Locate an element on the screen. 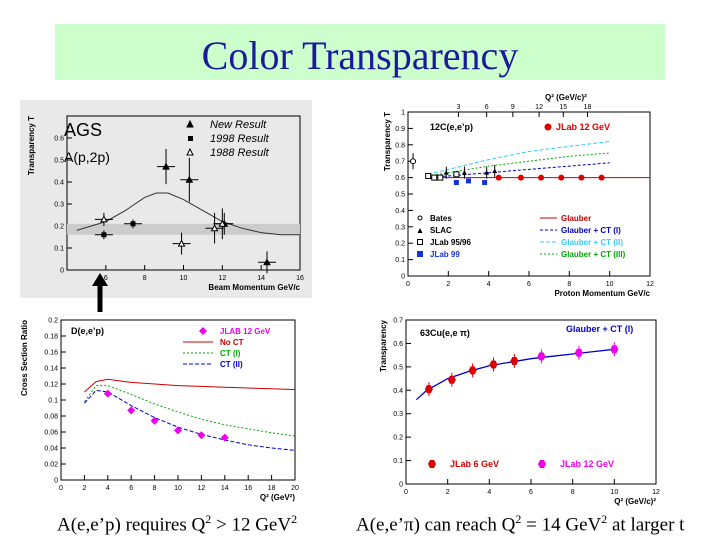 The image size is (720, 540). title-banner: Color Transparency is located at coordinates (360, 52).